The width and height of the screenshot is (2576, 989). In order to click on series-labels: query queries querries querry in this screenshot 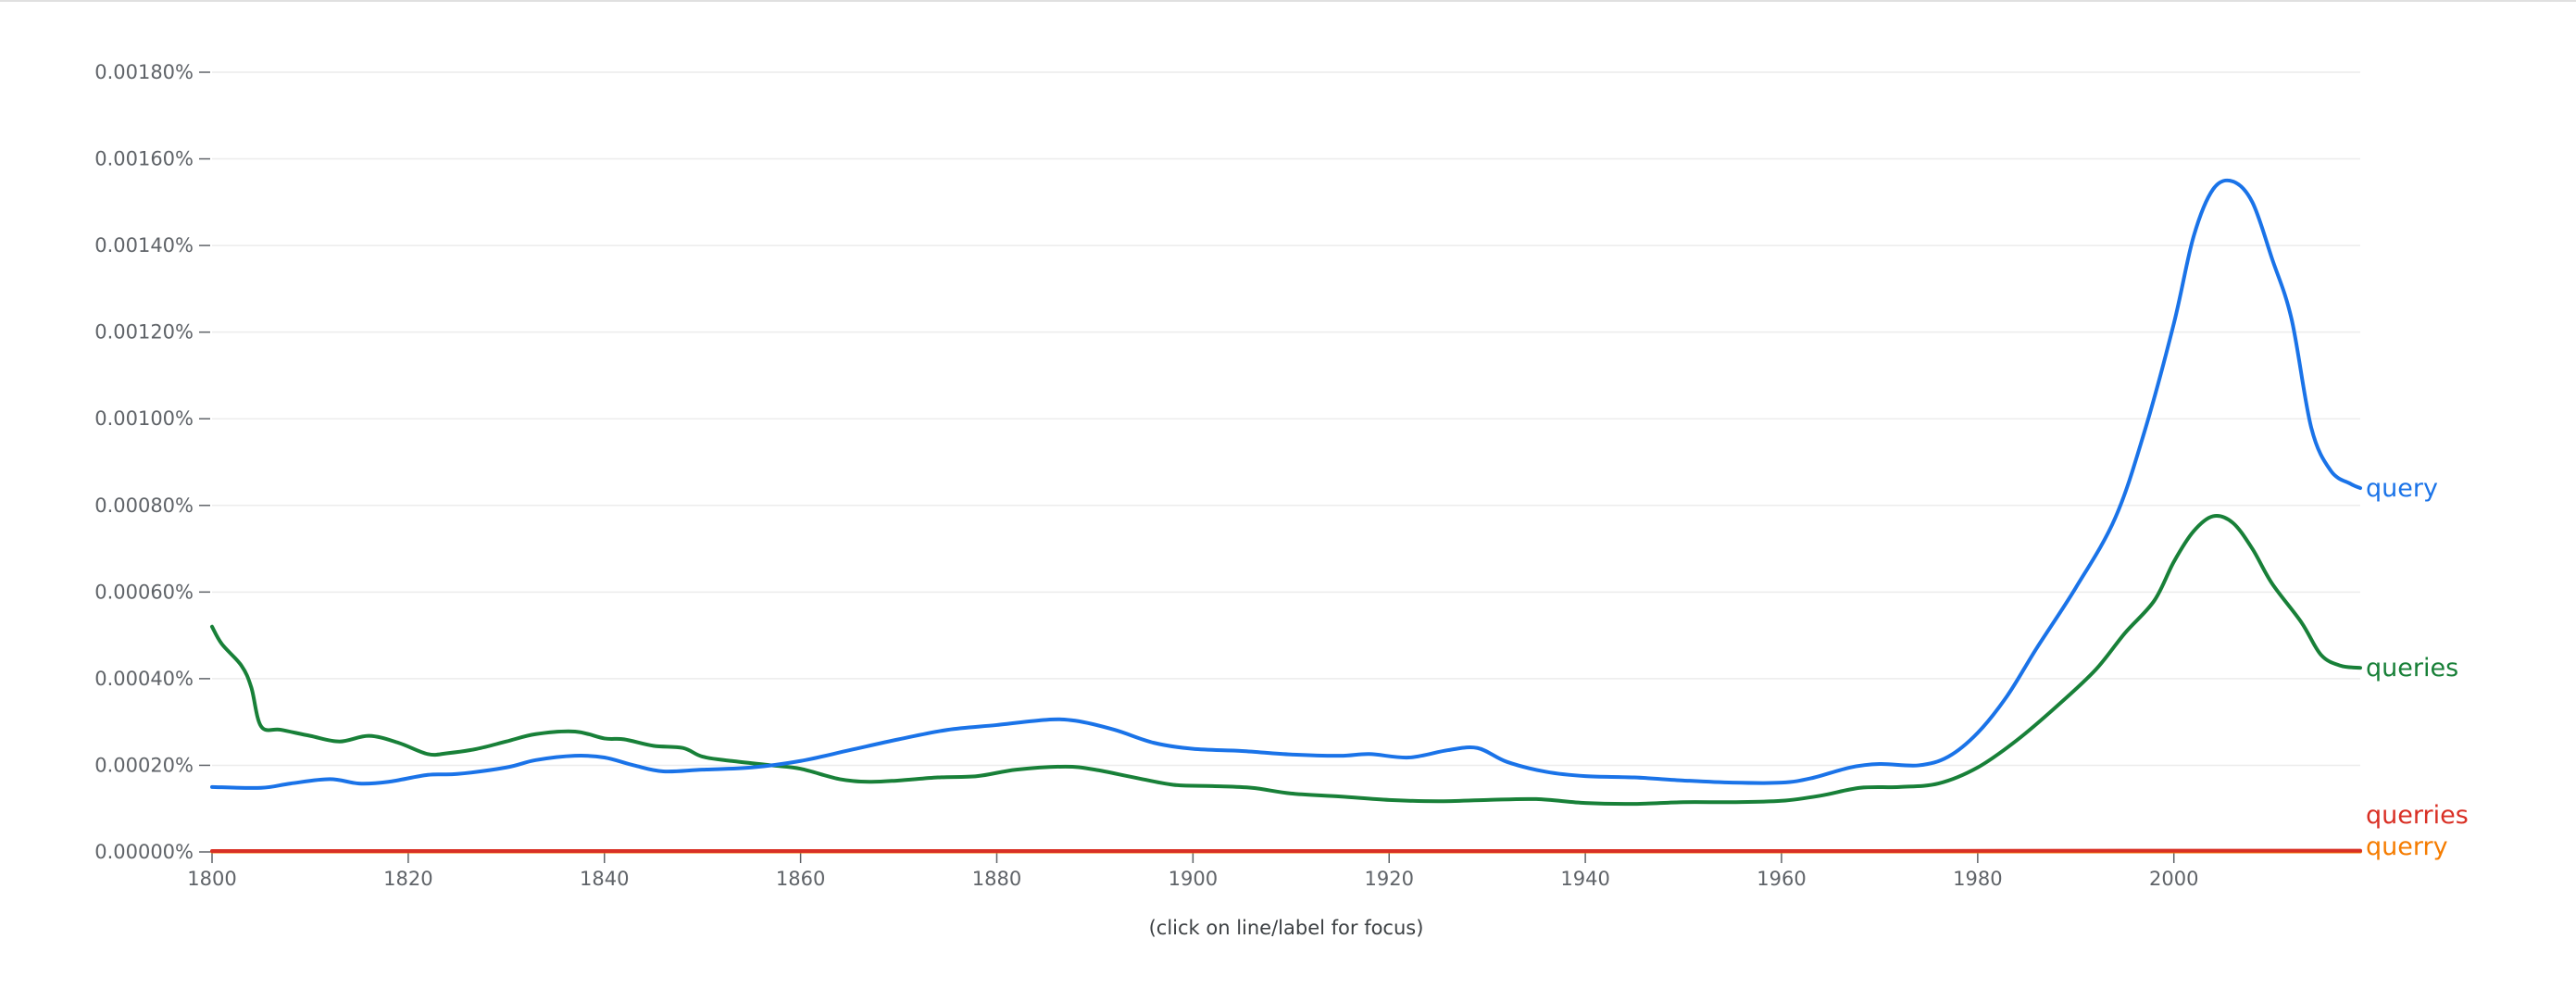, I will do `click(2417, 667)`.